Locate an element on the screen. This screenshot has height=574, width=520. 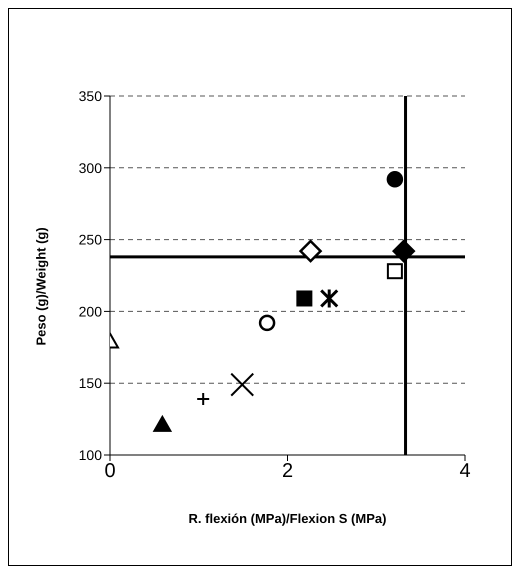
y-tick-label: 200 is located at coordinates (90, 311).